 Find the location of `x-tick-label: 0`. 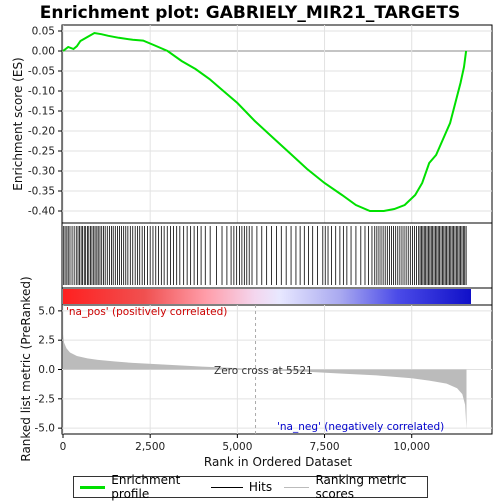

x-tick-label: 0 is located at coordinates (63, 447).